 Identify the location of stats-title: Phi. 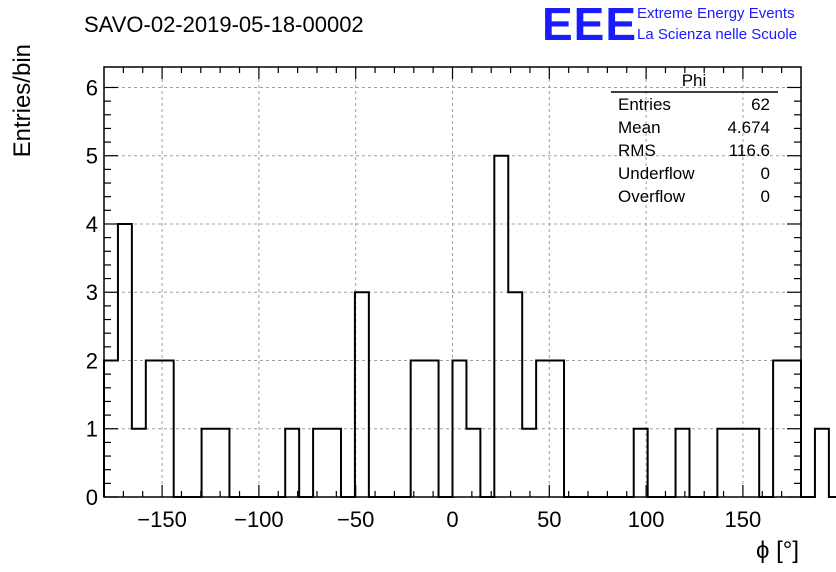
(694, 80).